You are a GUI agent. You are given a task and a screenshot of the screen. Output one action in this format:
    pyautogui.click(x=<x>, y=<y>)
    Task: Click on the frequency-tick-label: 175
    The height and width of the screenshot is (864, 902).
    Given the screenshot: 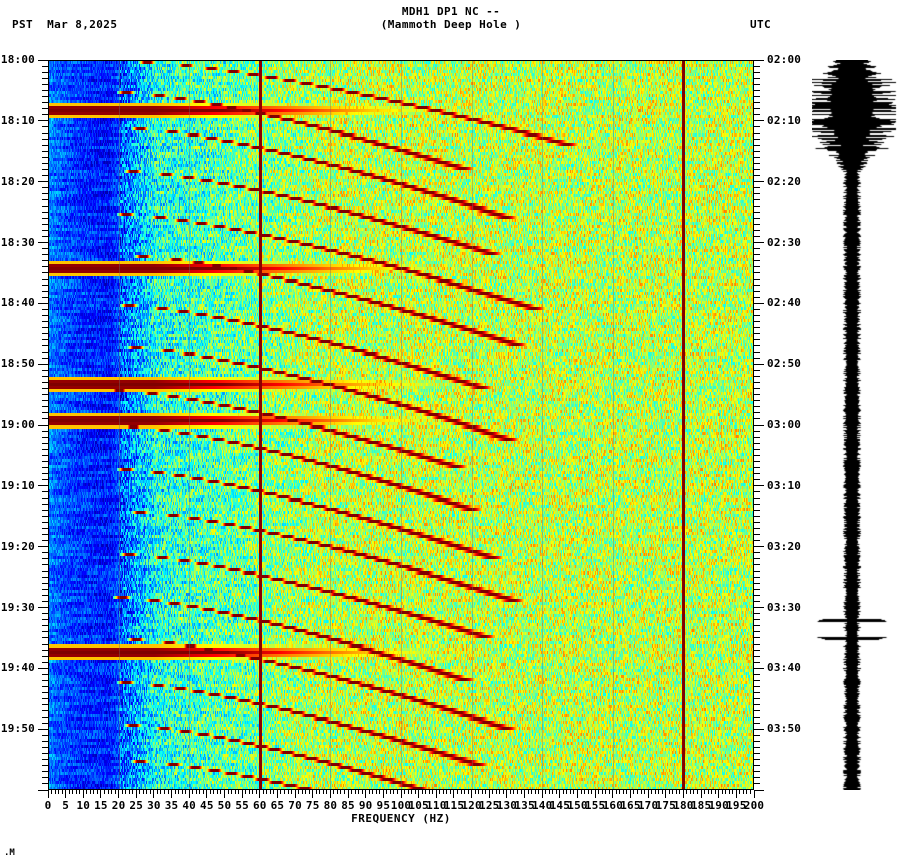 What is the action you would take?
    pyautogui.click(x=665, y=805)
    